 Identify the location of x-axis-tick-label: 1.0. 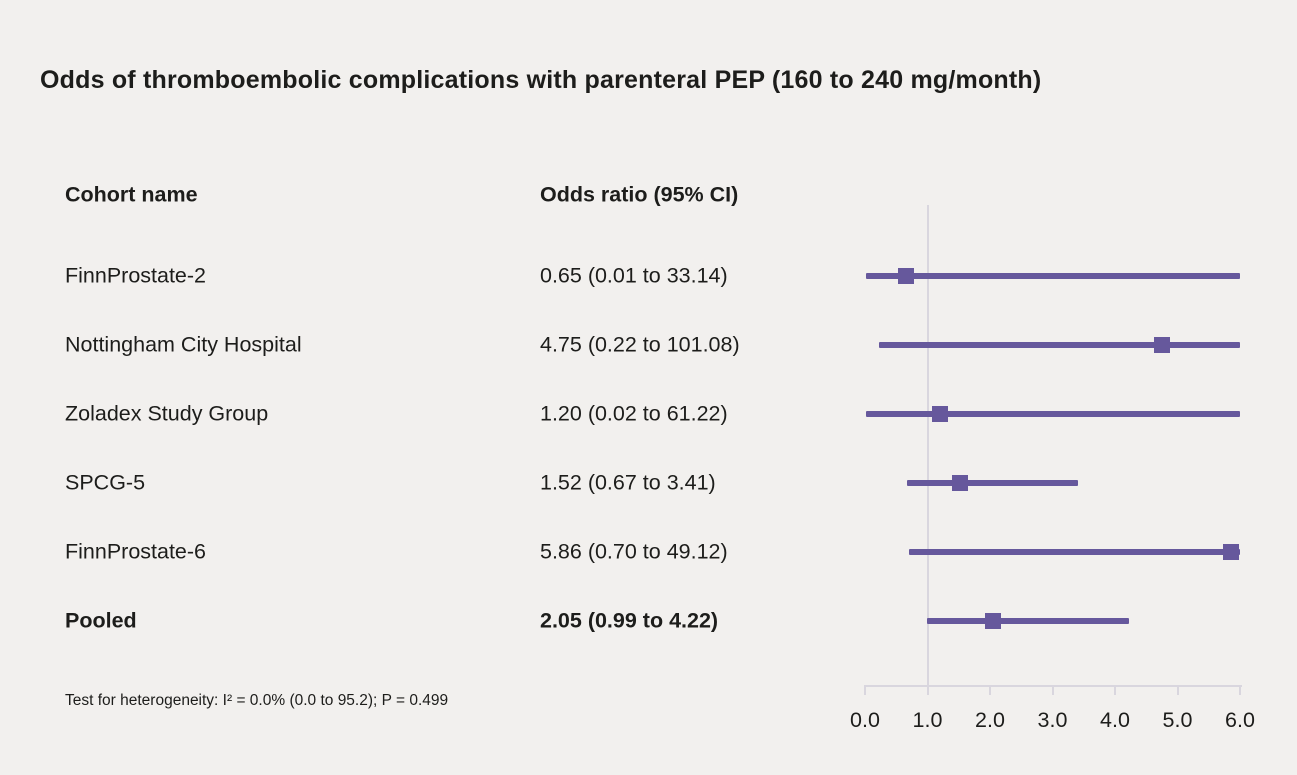
(927, 720).